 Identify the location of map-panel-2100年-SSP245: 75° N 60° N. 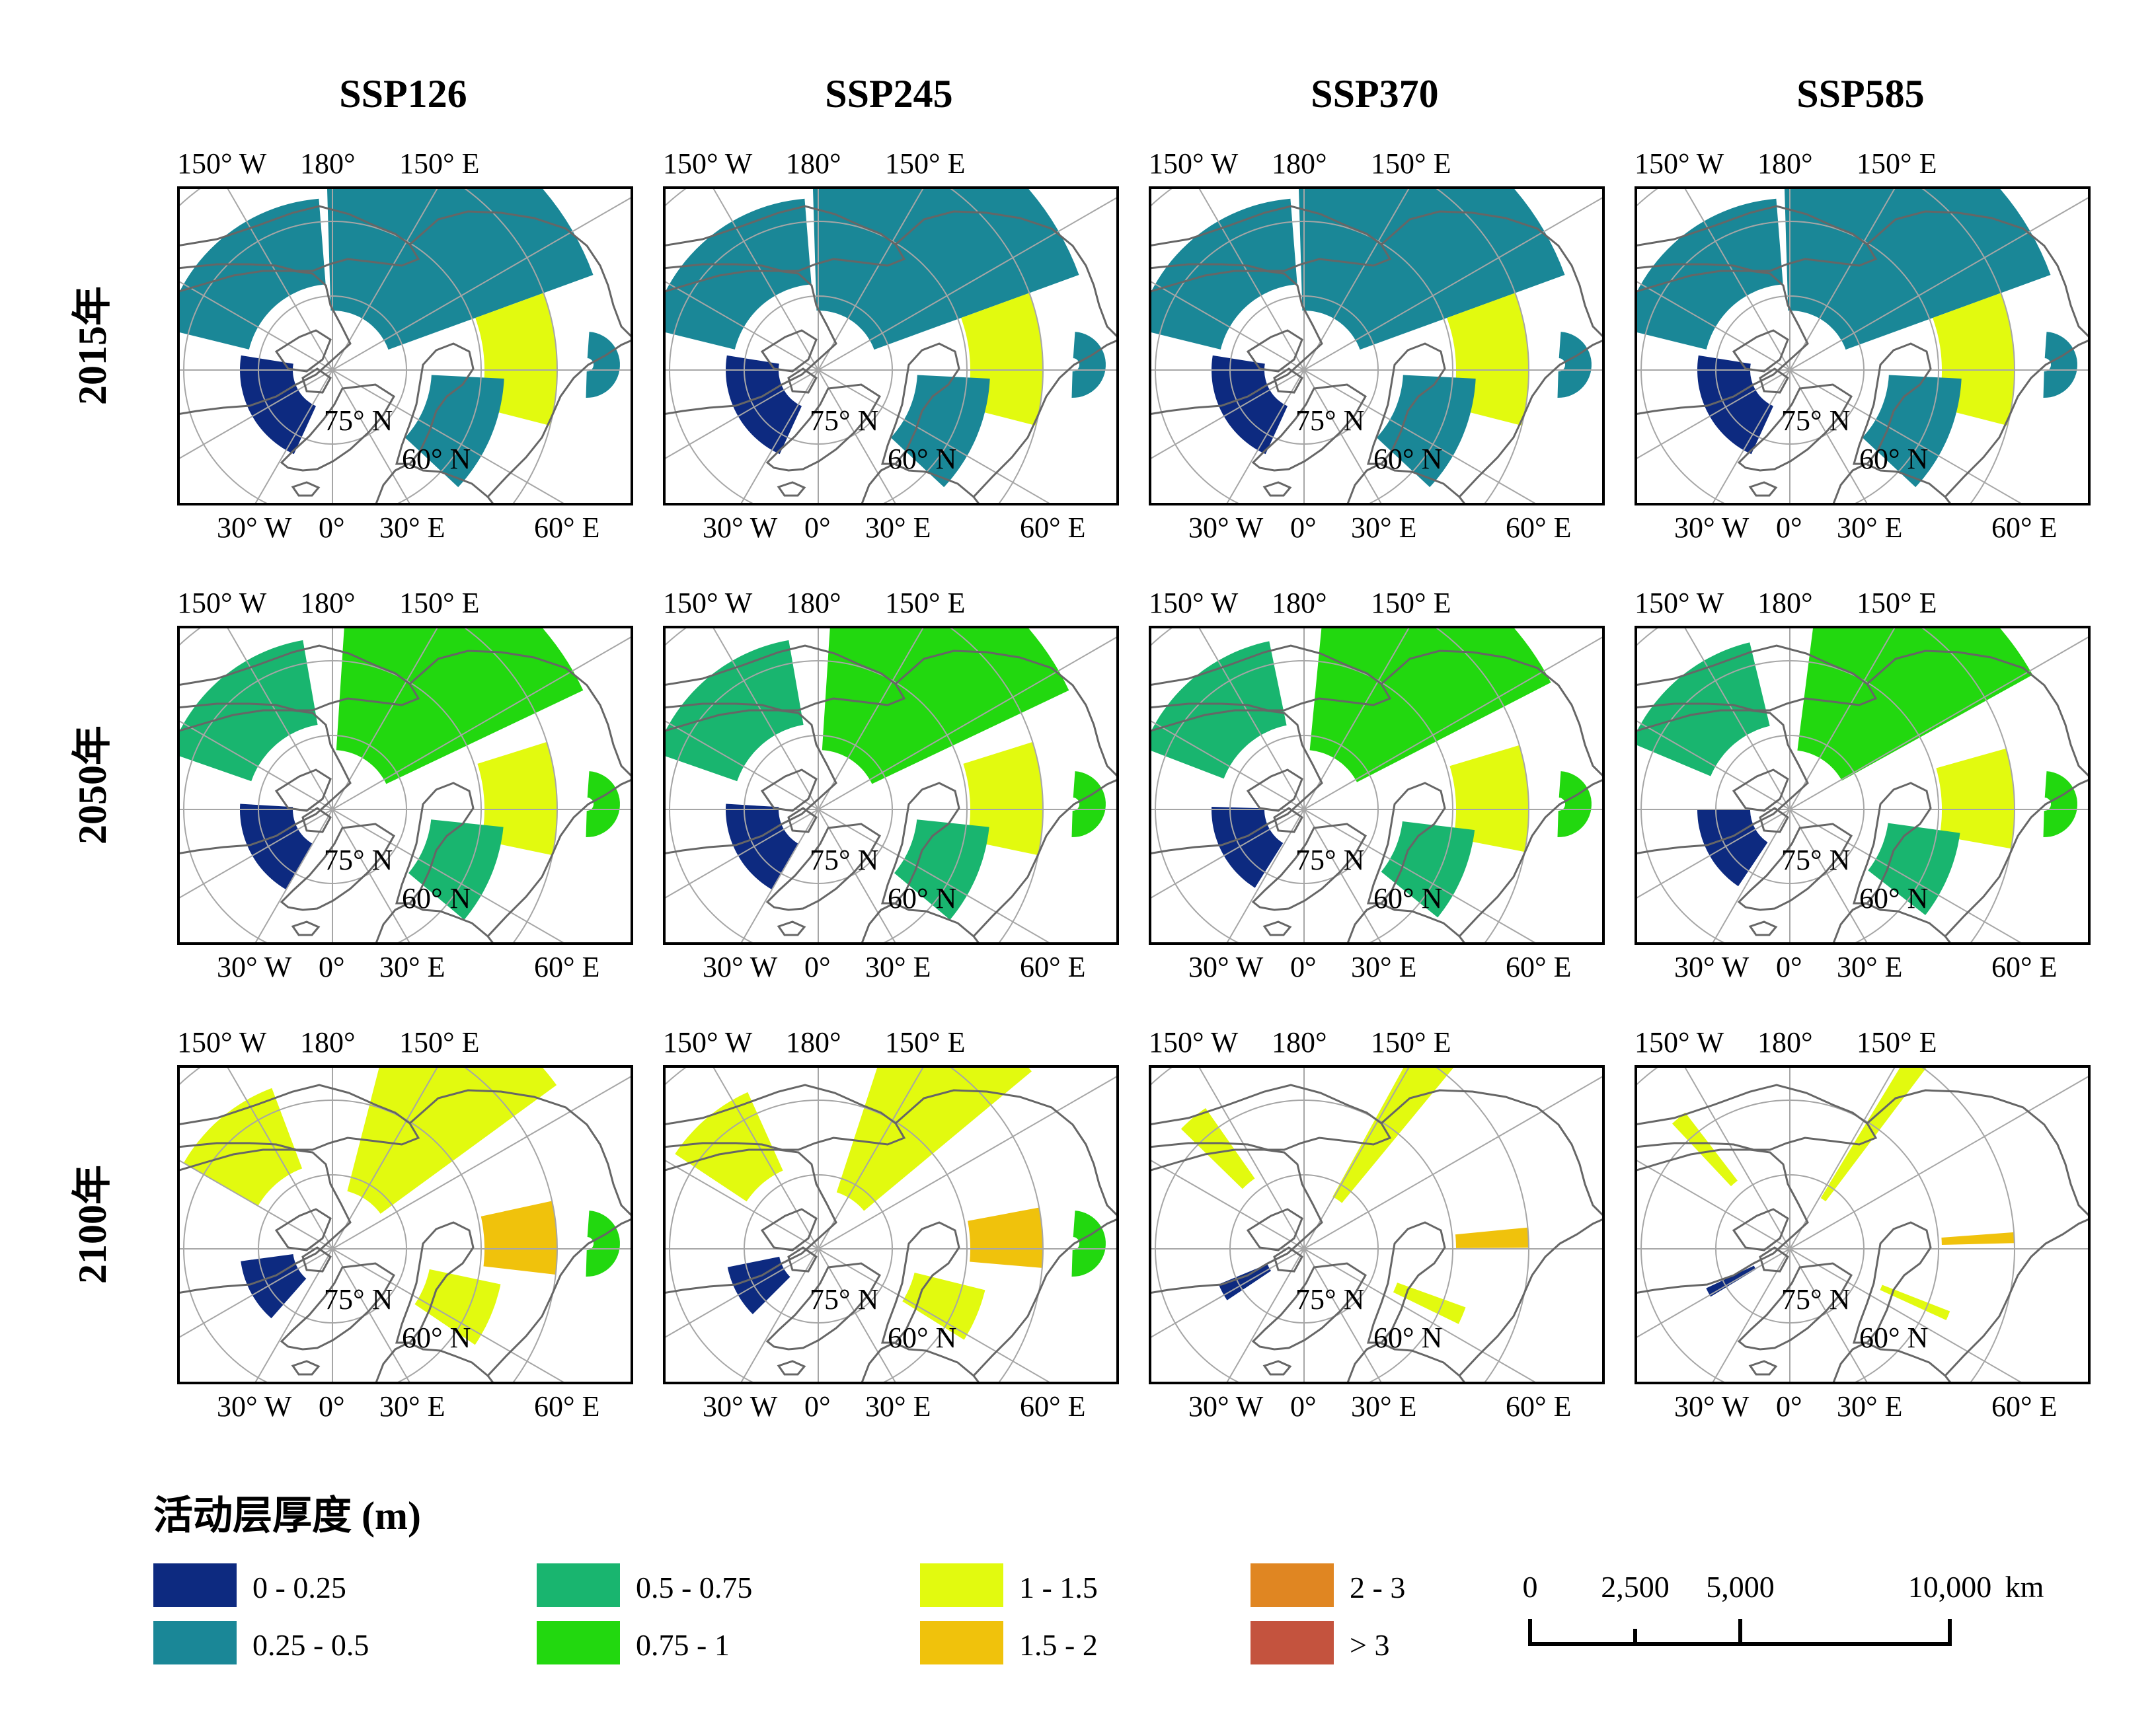
(891, 1224).